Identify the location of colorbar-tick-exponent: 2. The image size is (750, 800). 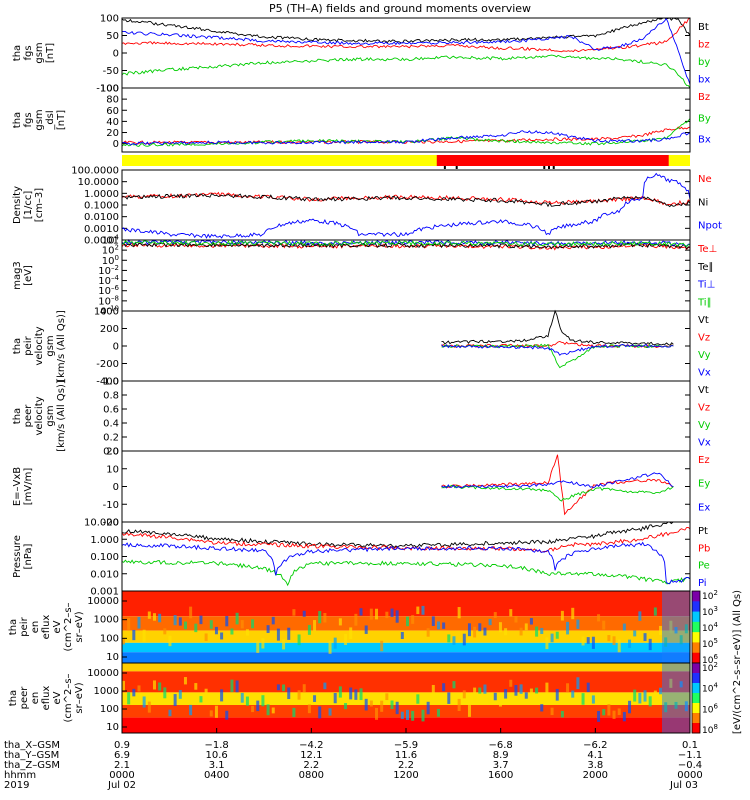
(715, 593).